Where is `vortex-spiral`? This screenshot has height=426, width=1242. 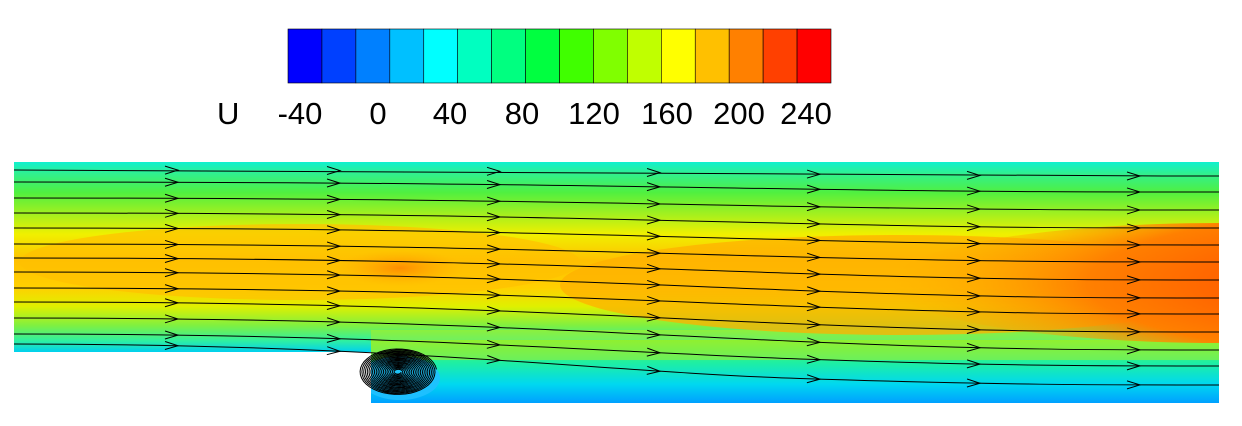 vortex-spiral is located at coordinates (398, 371).